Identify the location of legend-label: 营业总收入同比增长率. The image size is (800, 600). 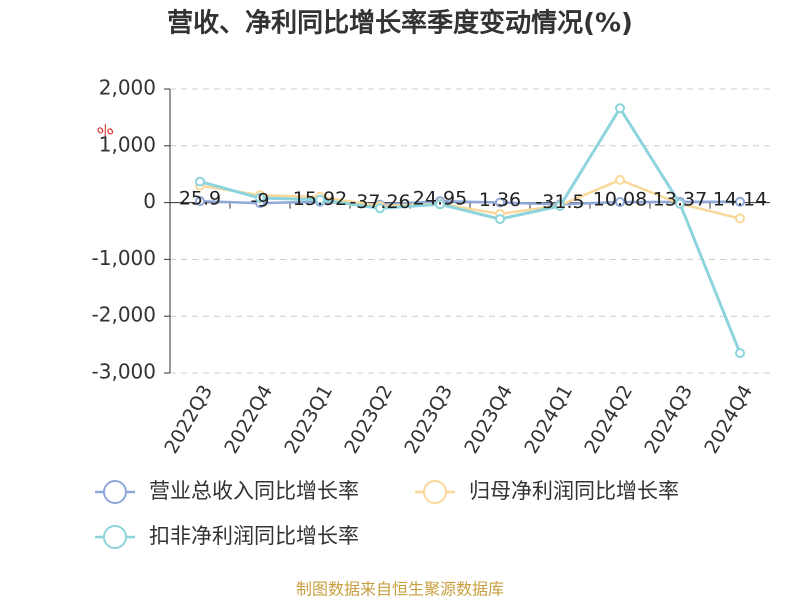
(254, 491).